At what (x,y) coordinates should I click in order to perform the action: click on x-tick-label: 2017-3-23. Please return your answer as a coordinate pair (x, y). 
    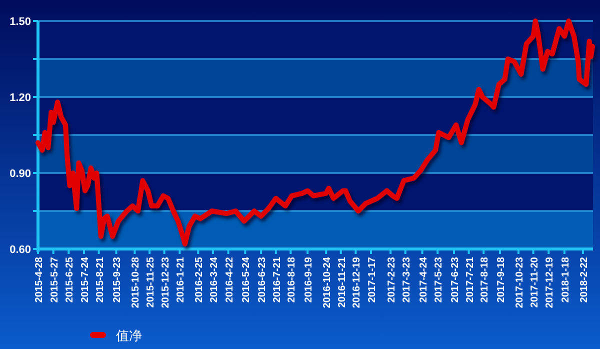
    Looking at the image, I should click on (406, 279).